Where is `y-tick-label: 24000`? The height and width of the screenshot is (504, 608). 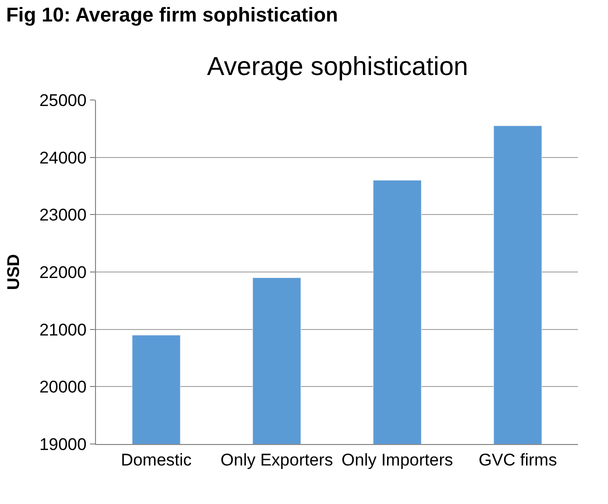
y-tick-label: 24000 is located at coordinates (63, 158).